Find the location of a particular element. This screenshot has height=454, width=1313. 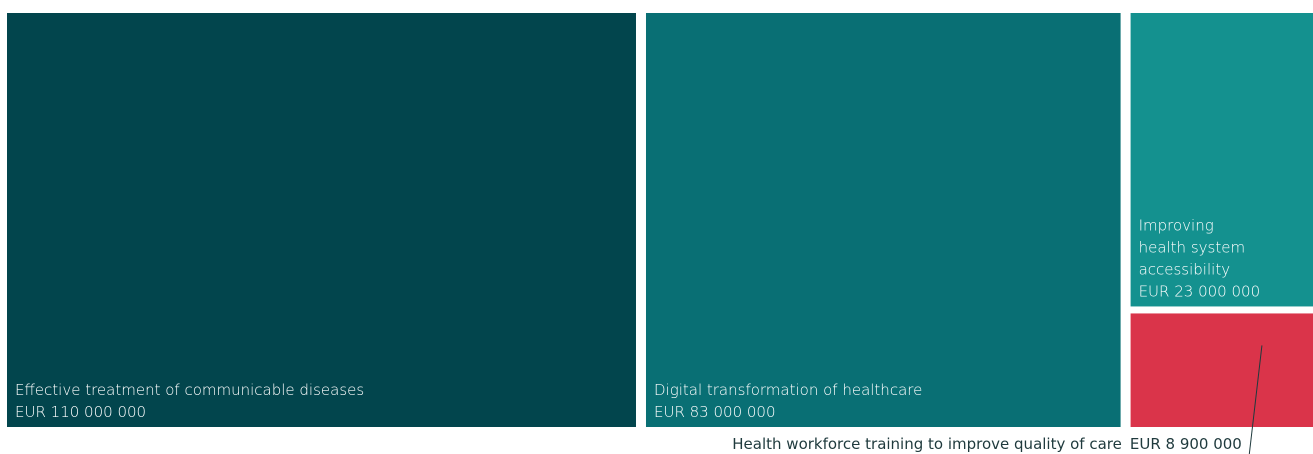

callout-value: EUR 8 900 000 is located at coordinates (1186, 444).